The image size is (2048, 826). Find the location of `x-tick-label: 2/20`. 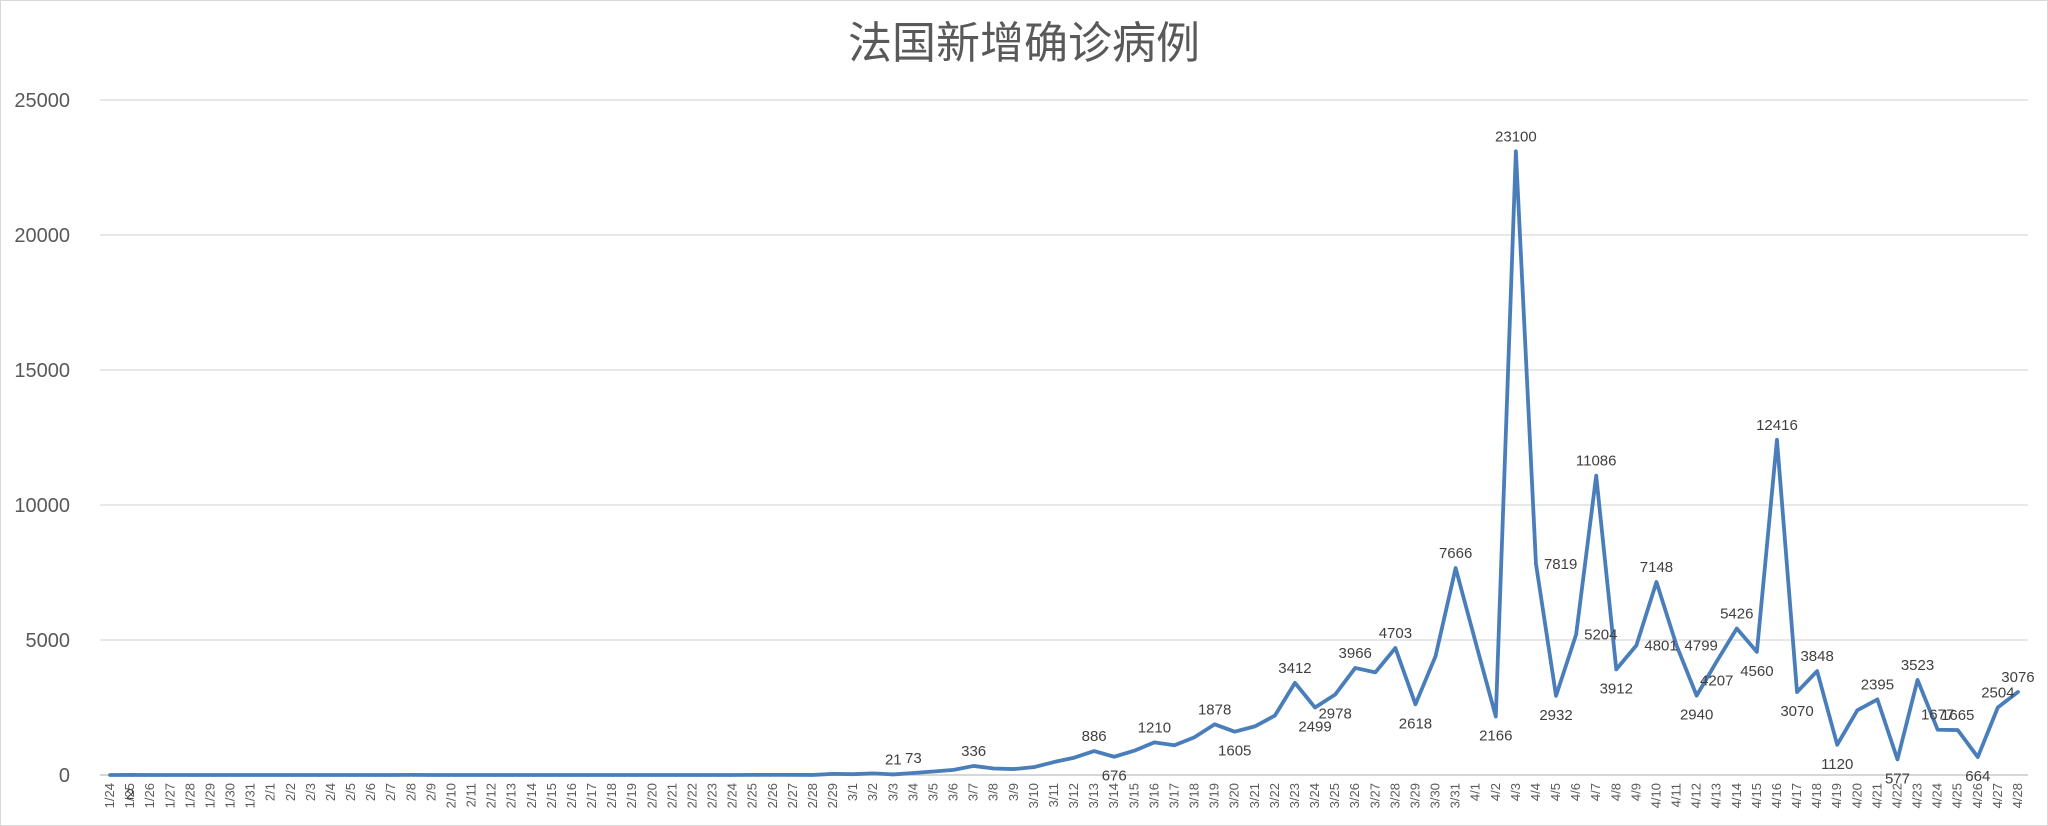

x-tick-label: 2/20 is located at coordinates (651, 795).